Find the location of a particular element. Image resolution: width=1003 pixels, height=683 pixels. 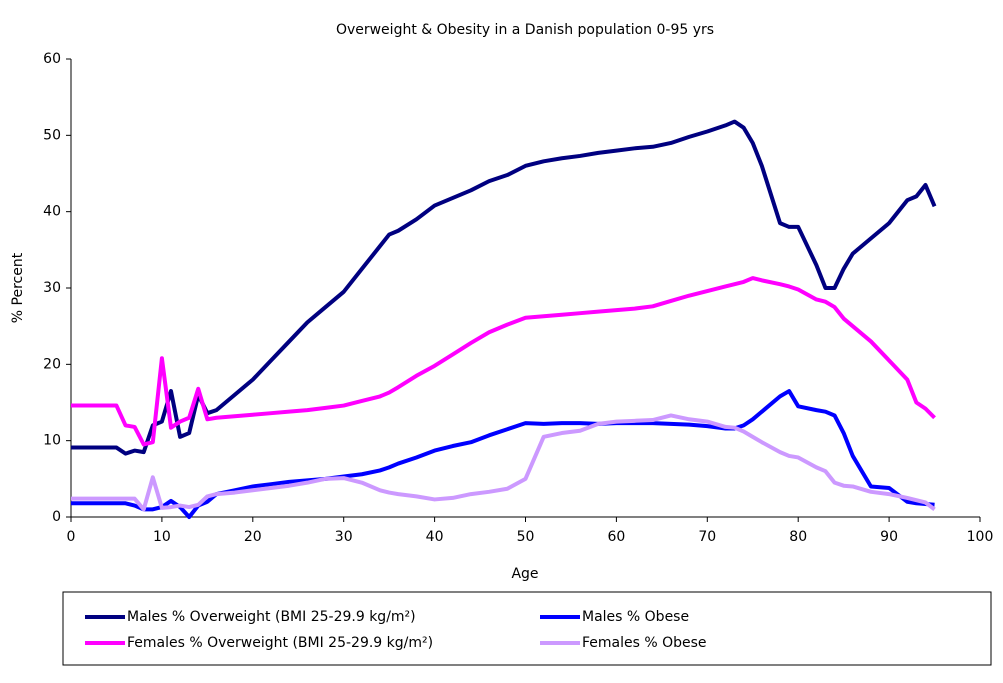

x-tick-label: 0 is located at coordinates (71, 537).